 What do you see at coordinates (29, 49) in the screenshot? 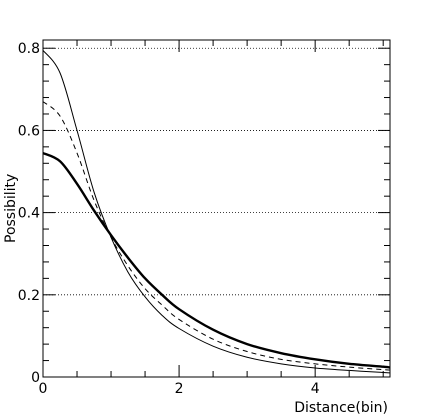
I see `y-tick-label: 0.8` at bounding box center [29, 49].